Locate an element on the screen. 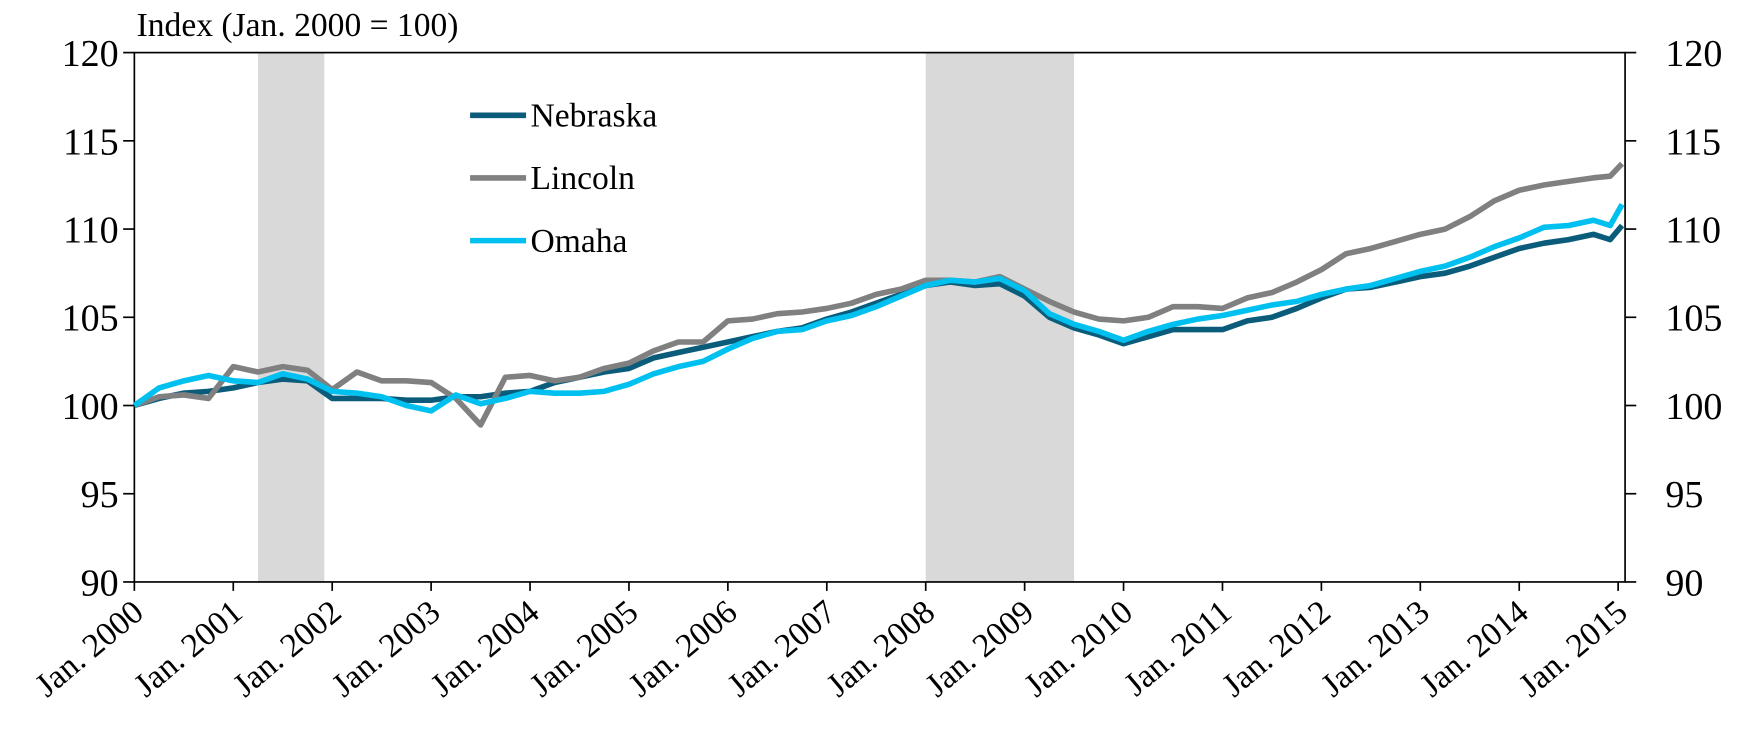 This screenshot has height=742, width=1746. y-tick-label: 95 is located at coordinates (100, 495).